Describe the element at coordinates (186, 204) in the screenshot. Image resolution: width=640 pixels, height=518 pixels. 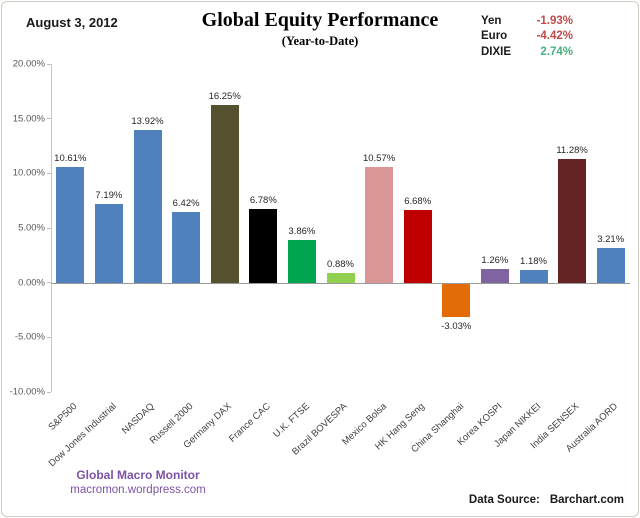
I see `bar-value-label: 6.42%` at that location.